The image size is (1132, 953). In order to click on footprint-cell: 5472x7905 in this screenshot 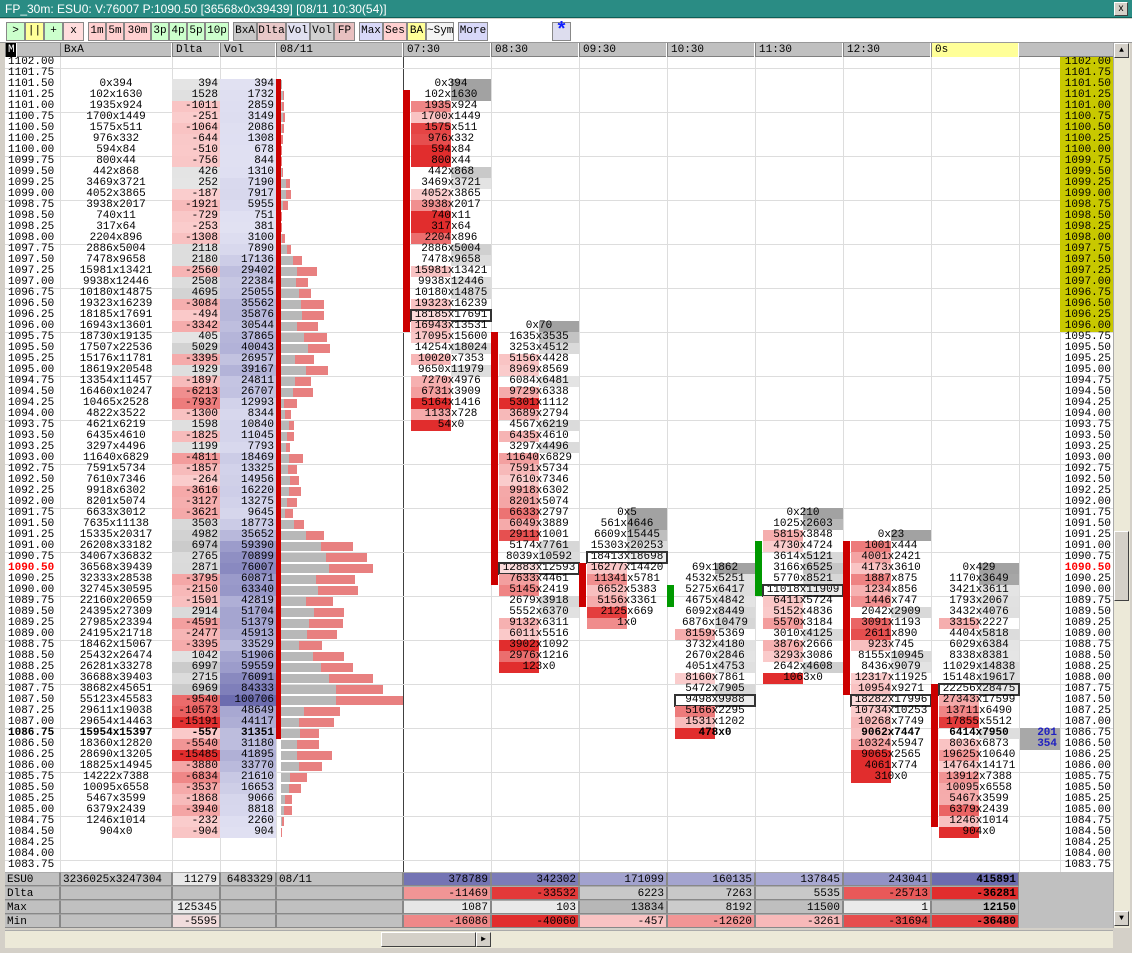, I will do `click(711, 689)`.